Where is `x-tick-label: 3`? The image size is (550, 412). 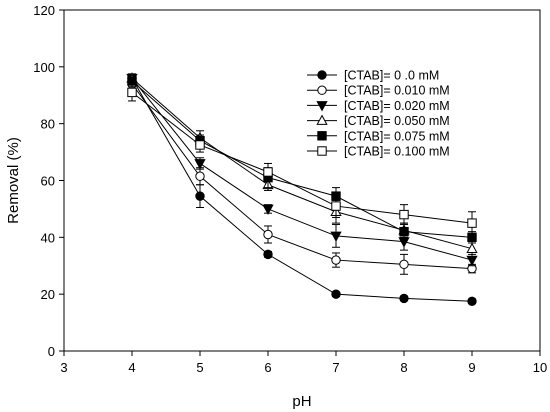
x-tick-label: 3 is located at coordinates (63, 367).